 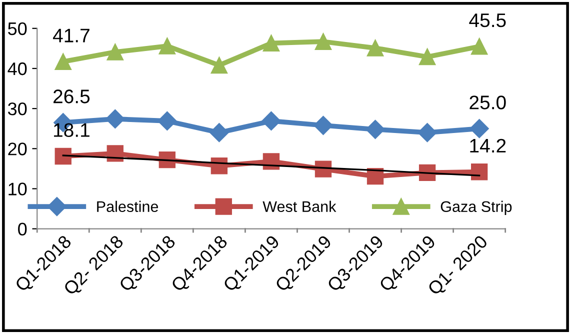 I want to click on data-label: 41.7, so click(x=71, y=35).